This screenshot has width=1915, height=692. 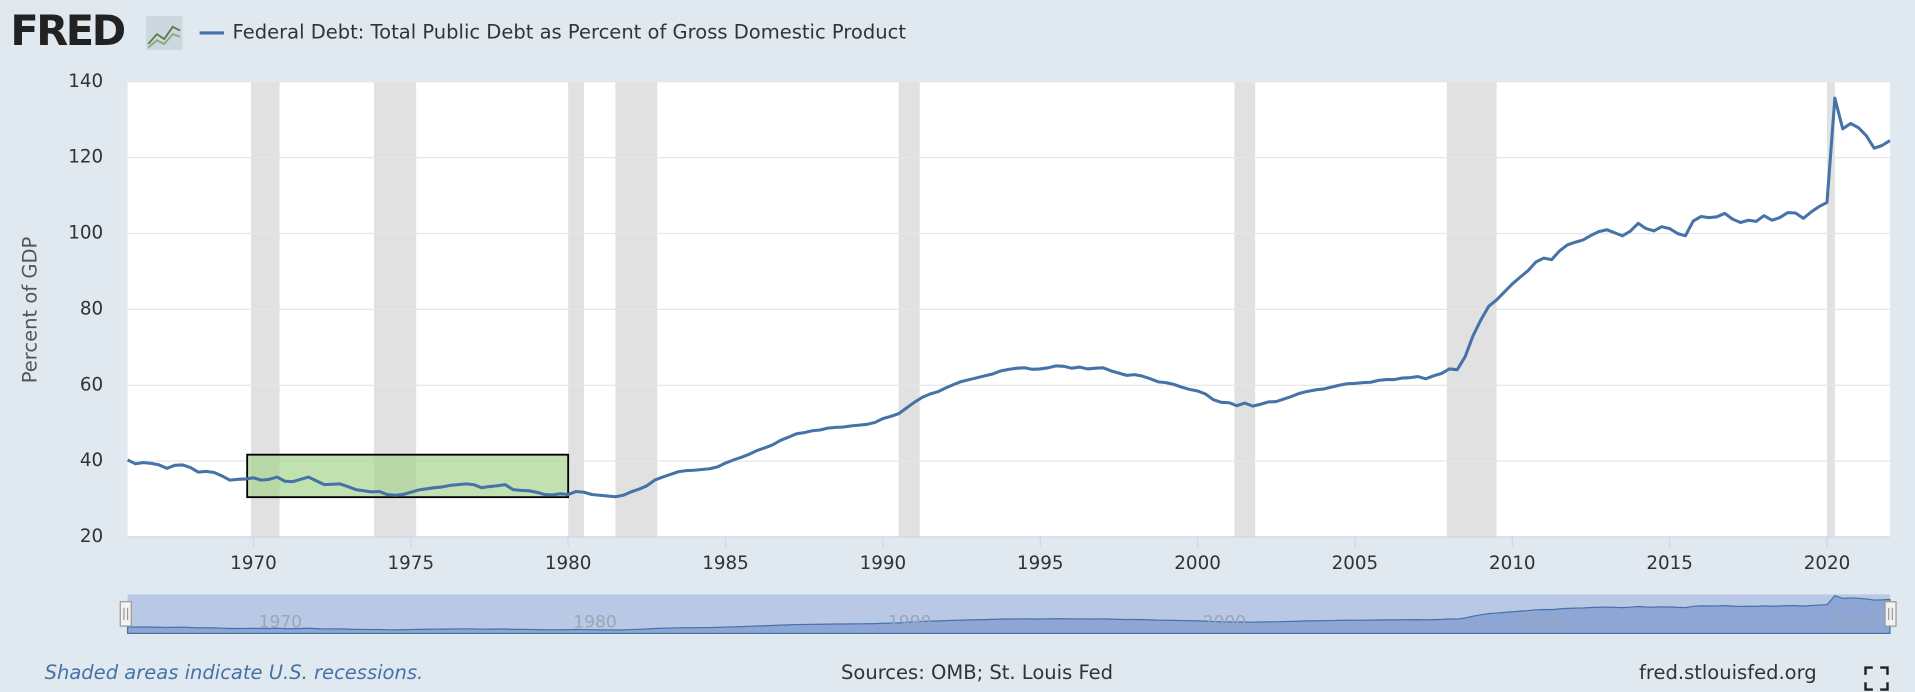 What do you see at coordinates (1538, 622) in the screenshot?
I see `navigator-tick-label: 2010` at bounding box center [1538, 622].